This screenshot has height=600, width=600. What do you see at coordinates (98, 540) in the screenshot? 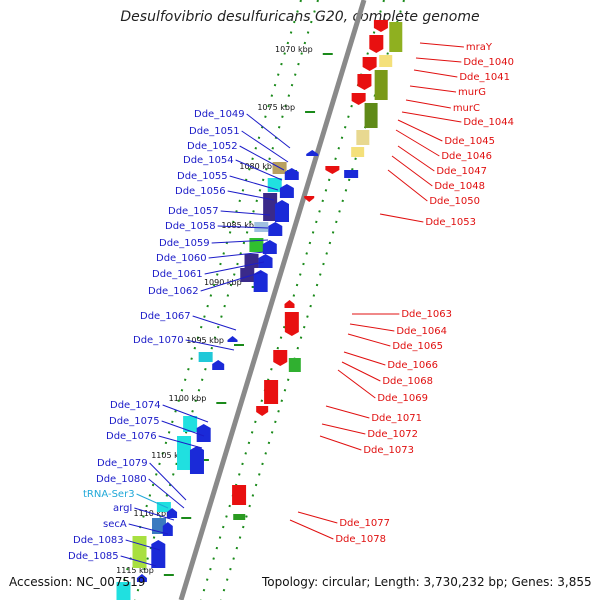
I see `gene-label-left: Dde_1083` at bounding box center [98, 540].